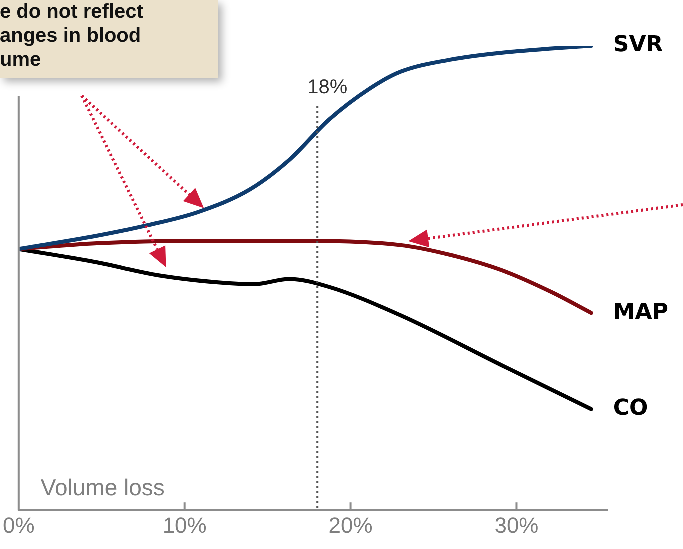 The height and width of the screenshot is (549, 683). I want to click on series-label: MAP, so click(640, 312).